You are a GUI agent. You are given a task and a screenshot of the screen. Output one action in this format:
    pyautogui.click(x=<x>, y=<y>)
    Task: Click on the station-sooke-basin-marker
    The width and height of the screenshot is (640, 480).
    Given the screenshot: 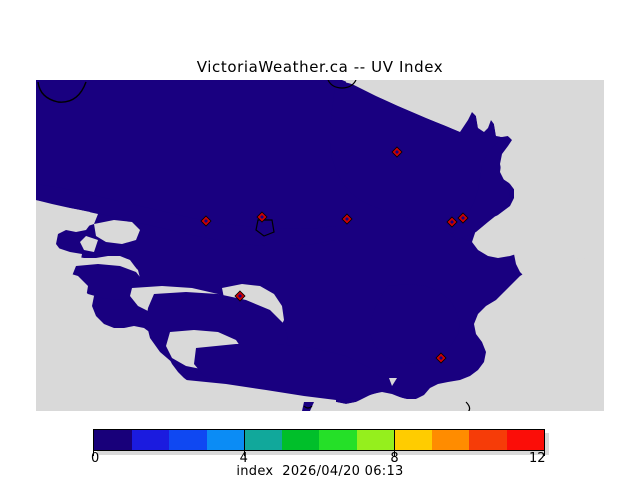 What is the action you would take?
    pyautogui.click(x=262, y=217)
    